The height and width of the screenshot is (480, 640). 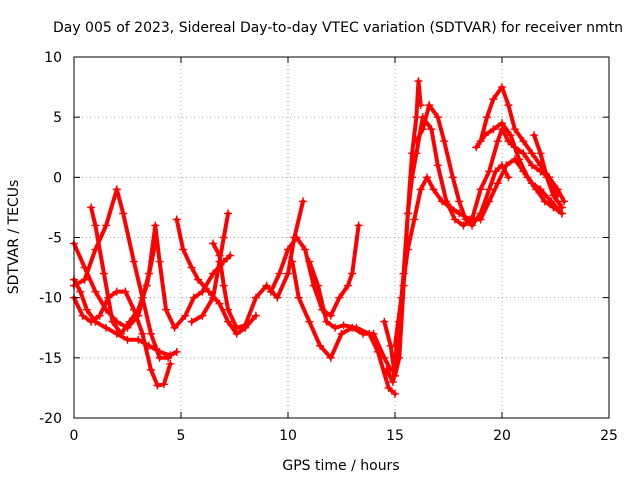 I want to click on x-tick-label: 20, so click(x=502, y=436).